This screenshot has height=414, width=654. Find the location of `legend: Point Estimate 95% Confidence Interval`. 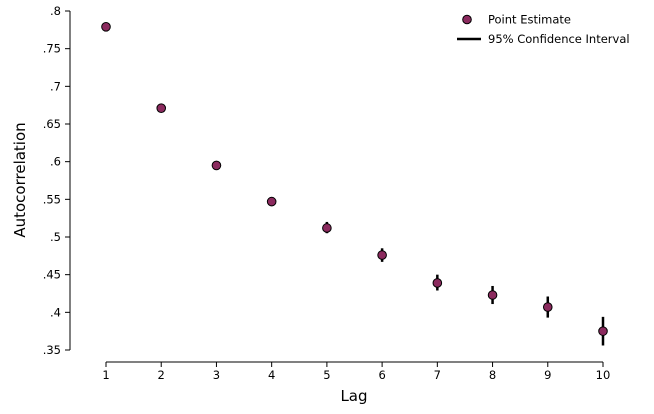

legend: Point Estimate 95% Confidence Interval is located at coordinates (543, 29).